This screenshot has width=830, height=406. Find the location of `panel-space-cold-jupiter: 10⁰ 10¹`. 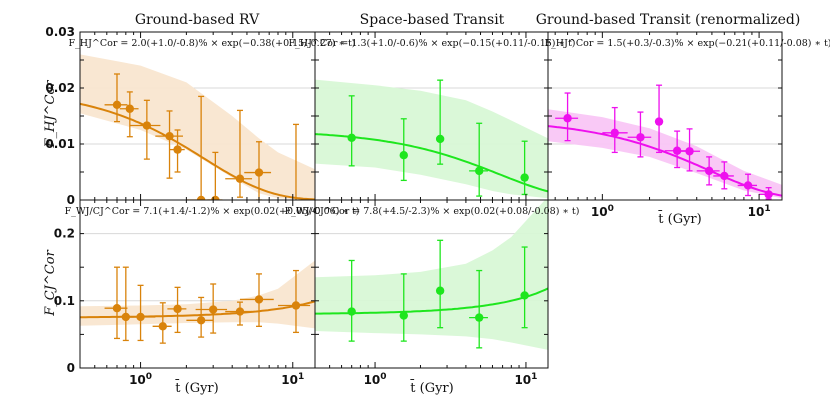

panel-space-cold-jupiter: 10⁰ 10¹ is located at coordinates (431, 293).